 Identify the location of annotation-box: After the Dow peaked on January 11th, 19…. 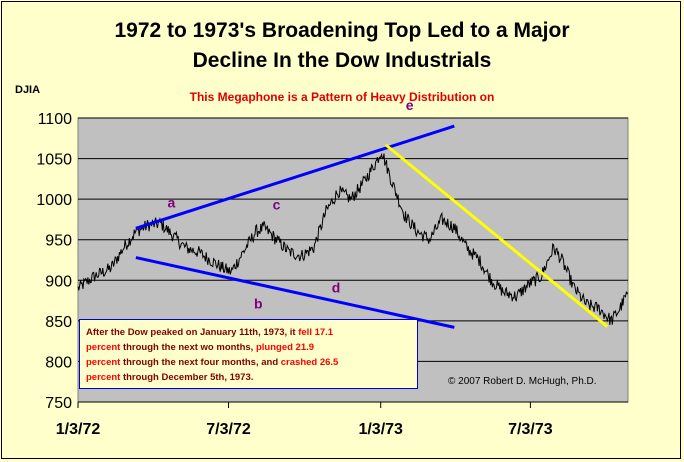
(248, 354).